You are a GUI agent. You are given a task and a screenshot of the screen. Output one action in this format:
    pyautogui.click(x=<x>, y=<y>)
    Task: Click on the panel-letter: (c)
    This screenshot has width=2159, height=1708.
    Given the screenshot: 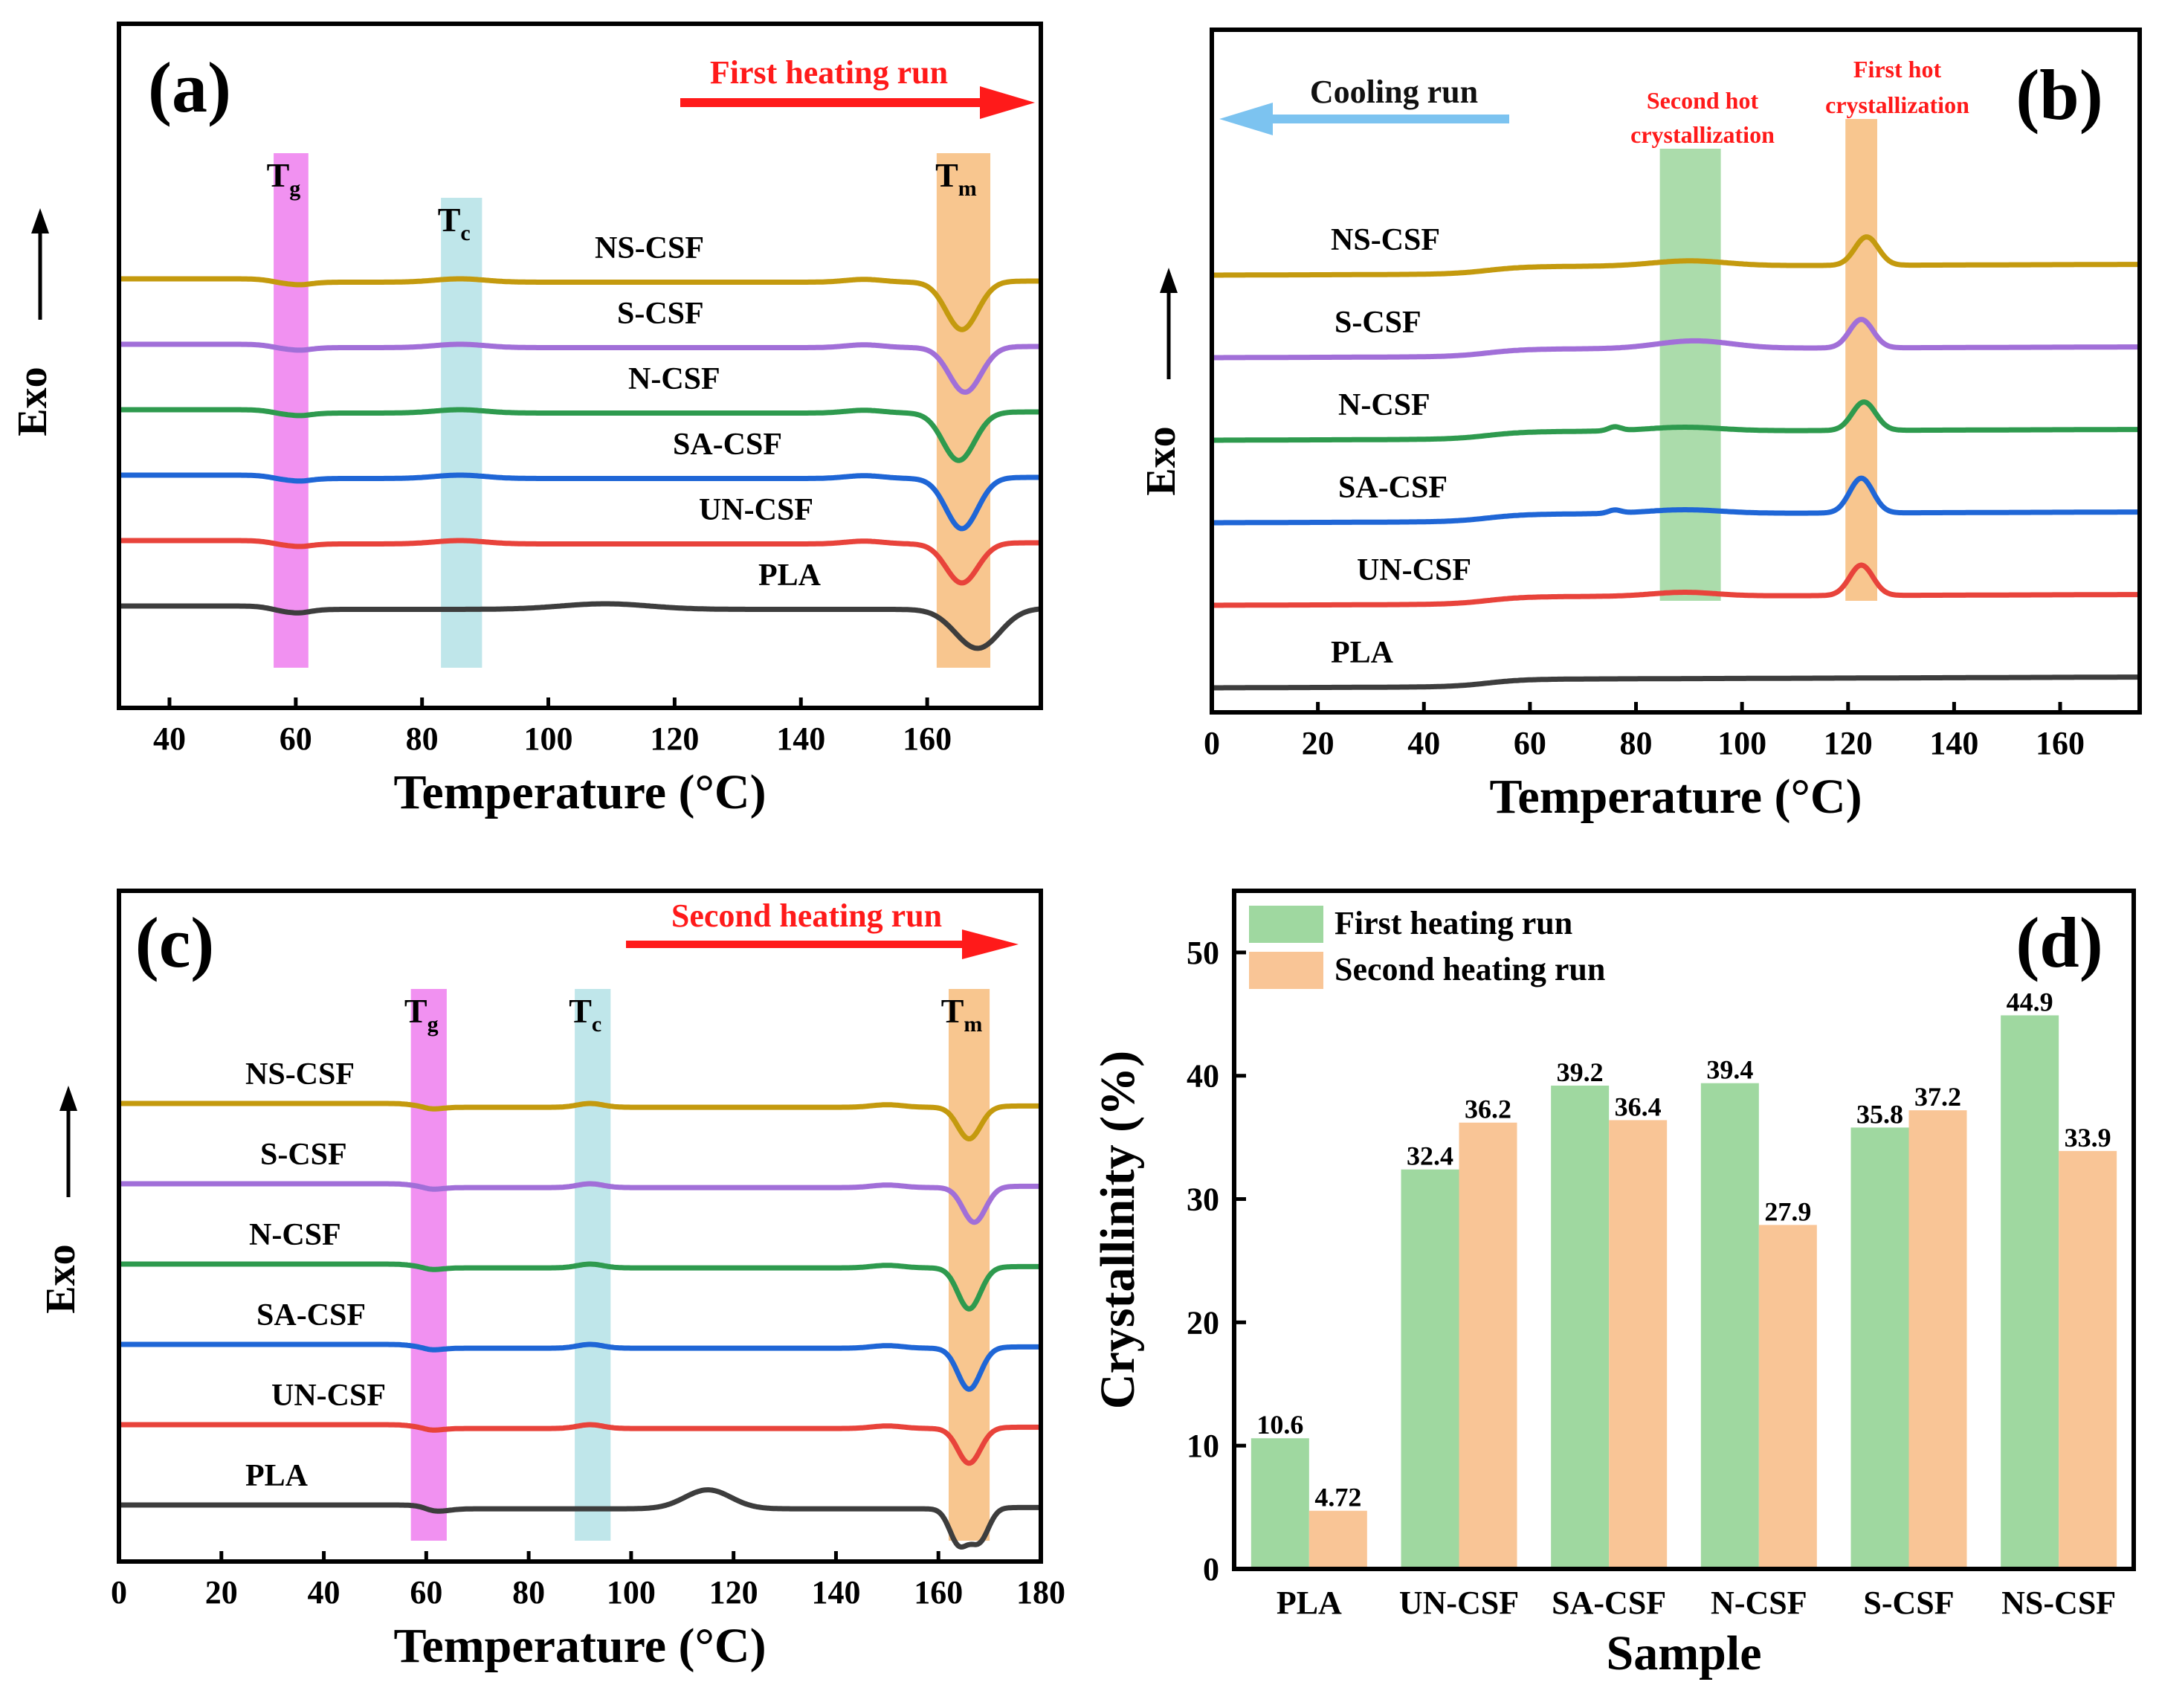 What is the action you would take?
    pyautogui.click(x=175, y=943)
    